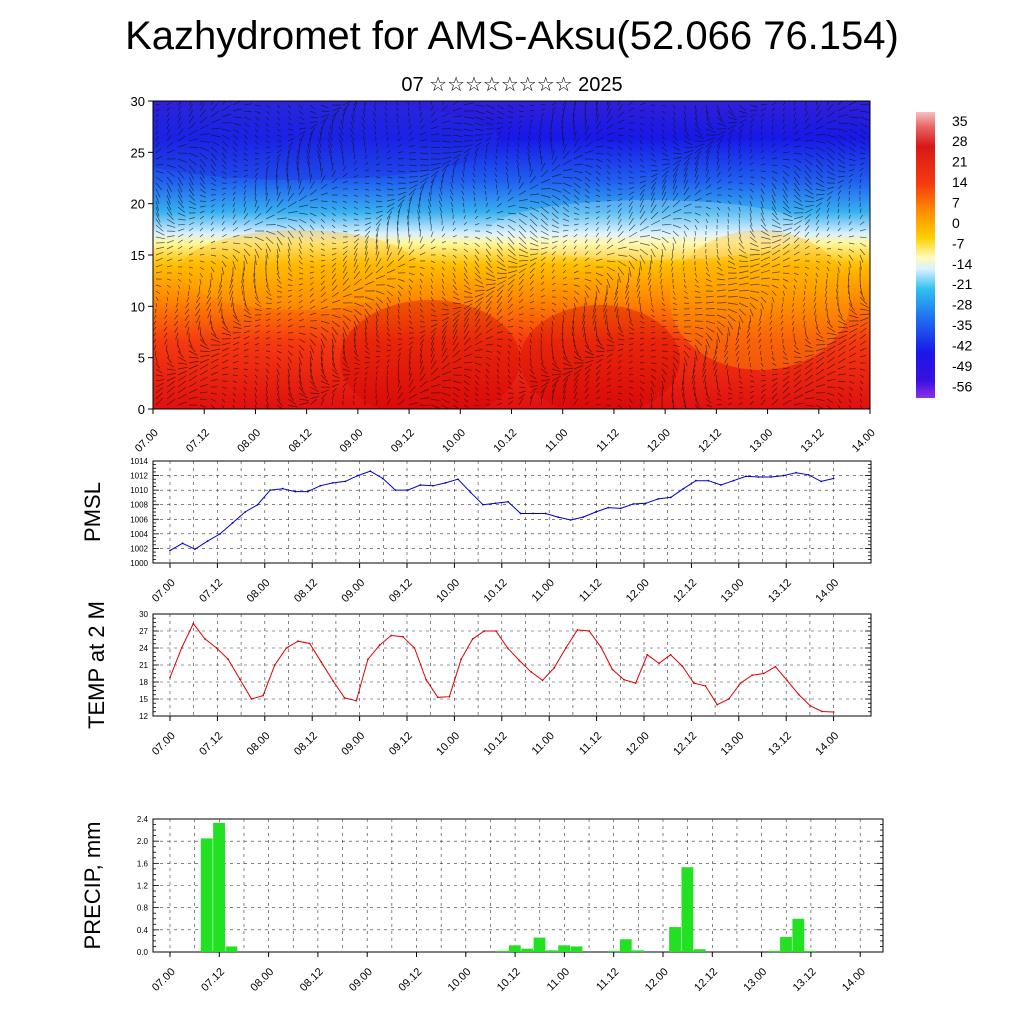 This screenshot has height=1024, width=1024. What do you see at coordinates (147, 441) in the screenshot?
I see `heatmap-x-tick-label: 07.00` at bounding box center [147, 441].